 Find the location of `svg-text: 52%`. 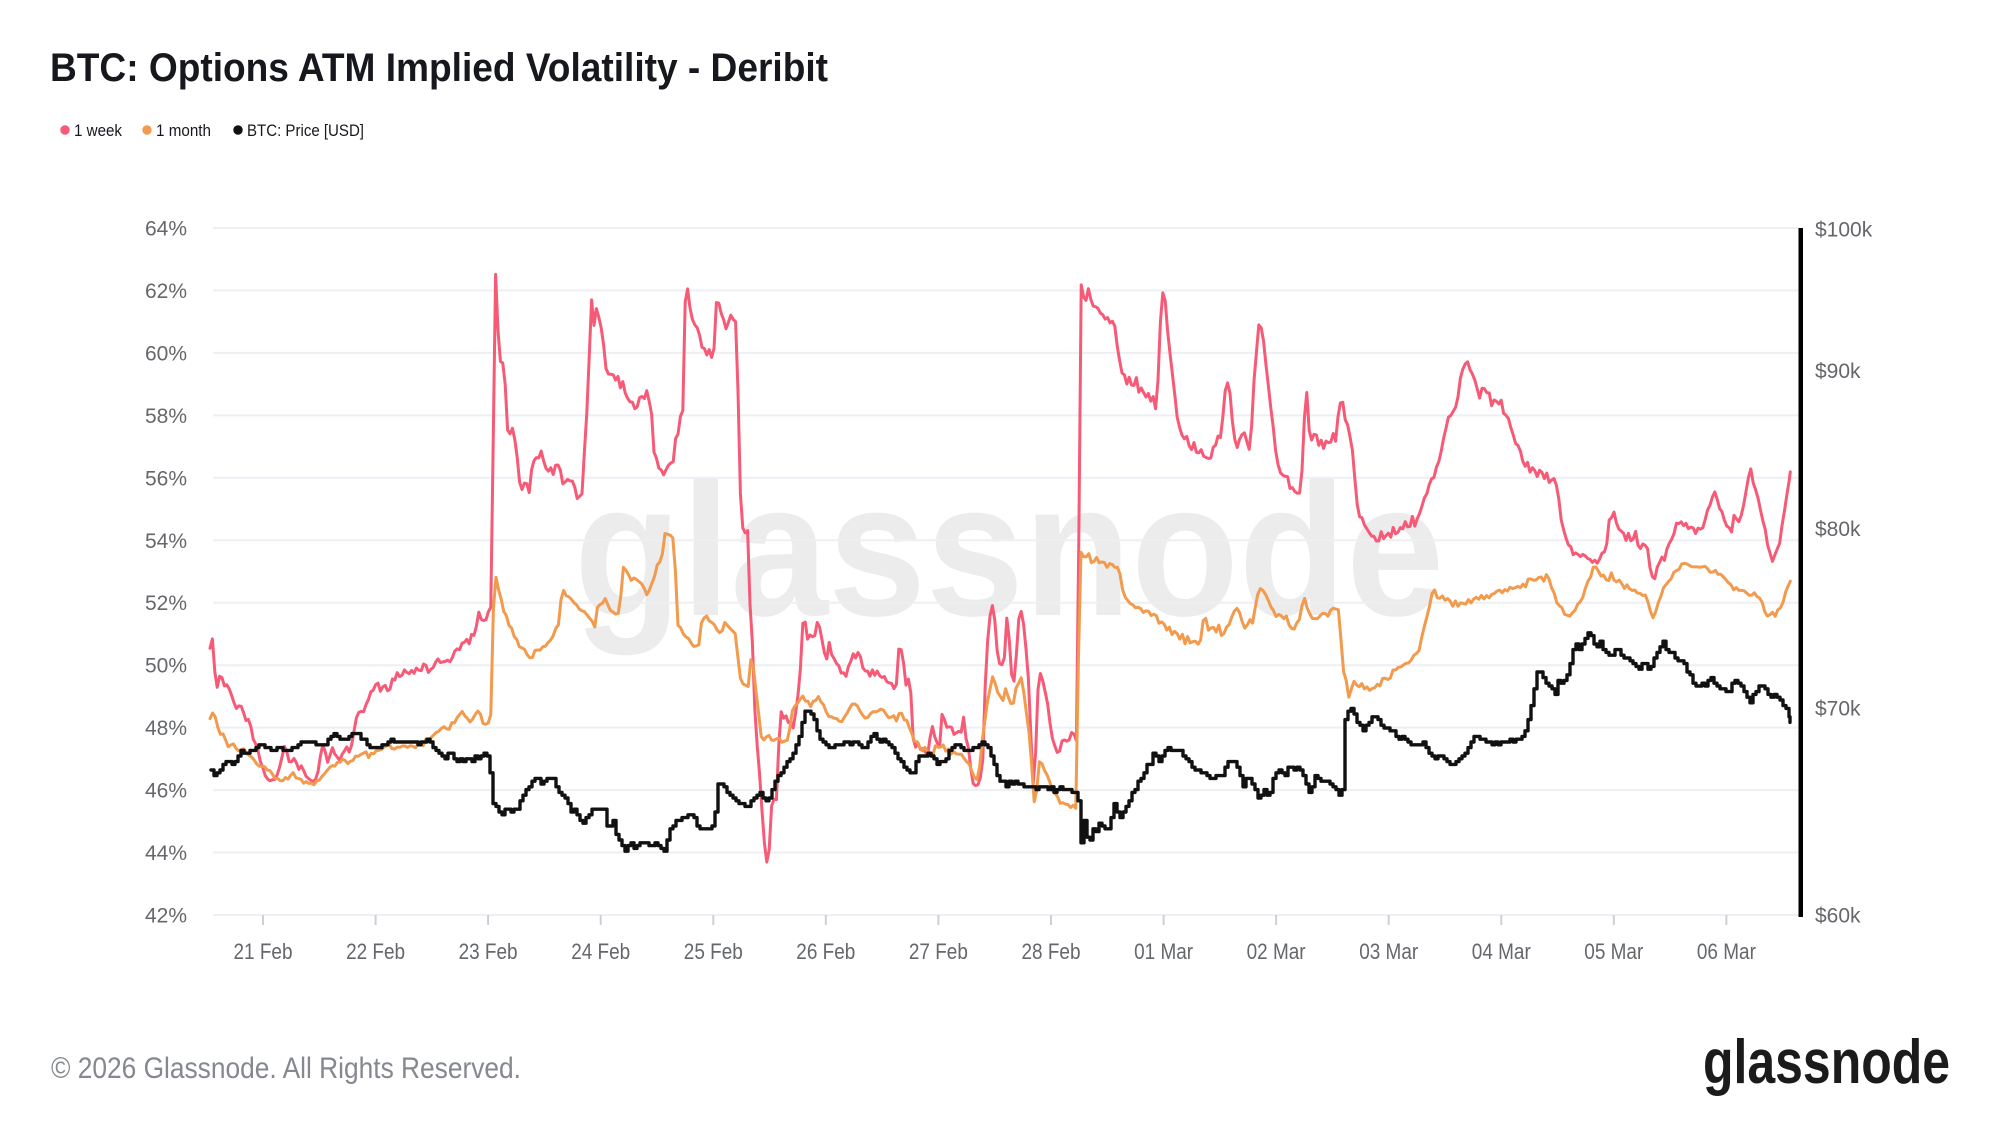

svg-text: 52% is located at coordinates (166, 603).